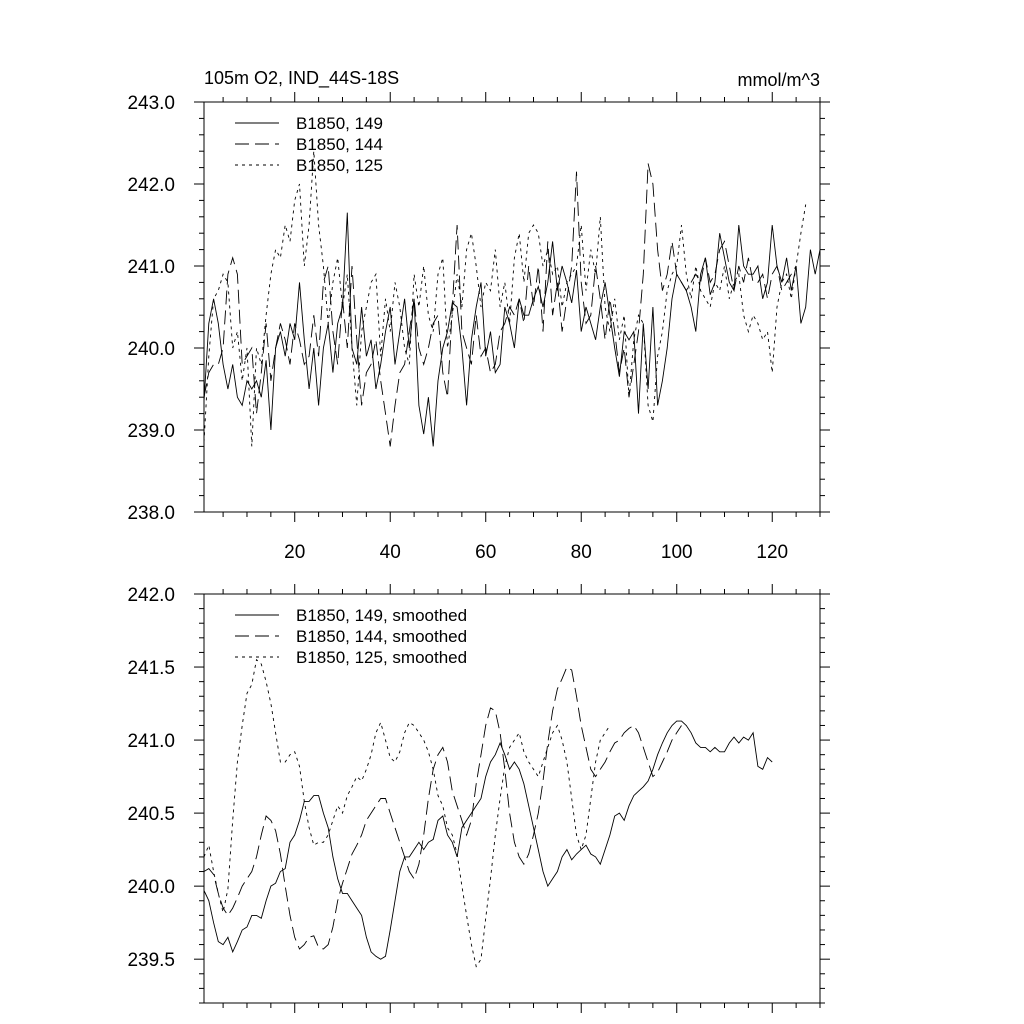  What do you see at coordinates (151, 814) in the screenshot?
I see `y-tick-label: 240.5` at bounding box center [151, 814].